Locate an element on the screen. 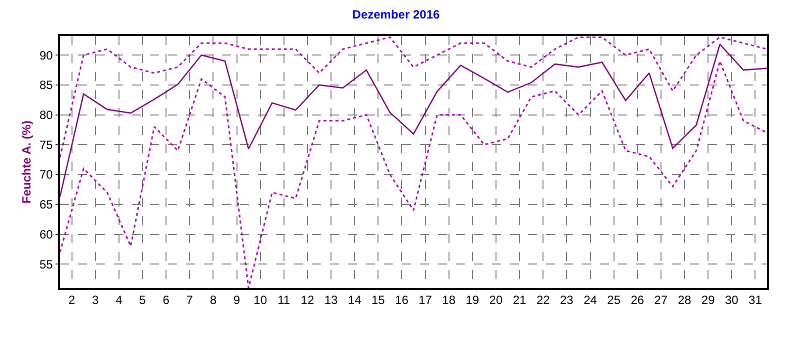 The width and height of the screenshot is (792, 337). x-tick-label: 12 is located at coordinates (307, 300).